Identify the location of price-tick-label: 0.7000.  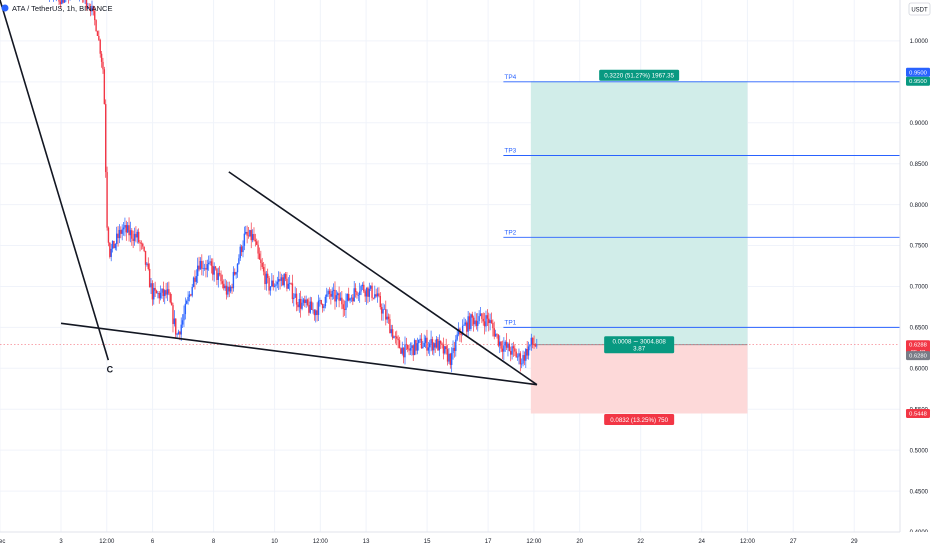
(919, 288).